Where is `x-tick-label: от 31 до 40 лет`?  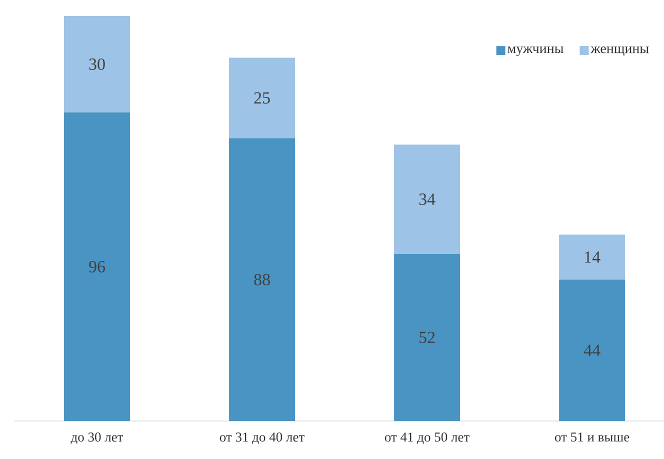 x-tick-label: от 31 до 40 лет is located at coordinates (262, 438).